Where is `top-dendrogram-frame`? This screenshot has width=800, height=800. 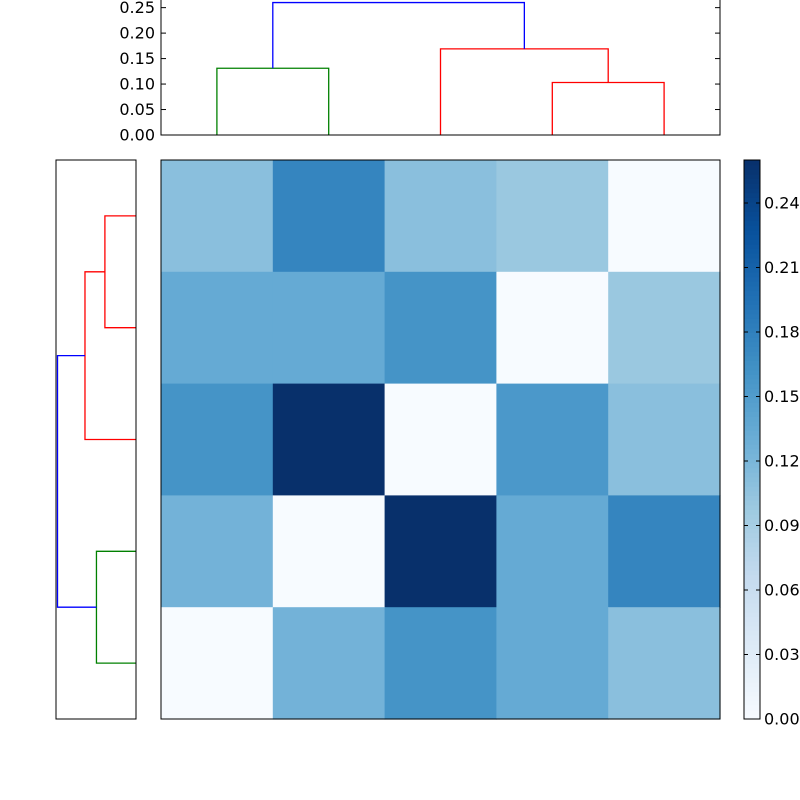 top-dendrogram-frame is located at coordinates (440, 68).